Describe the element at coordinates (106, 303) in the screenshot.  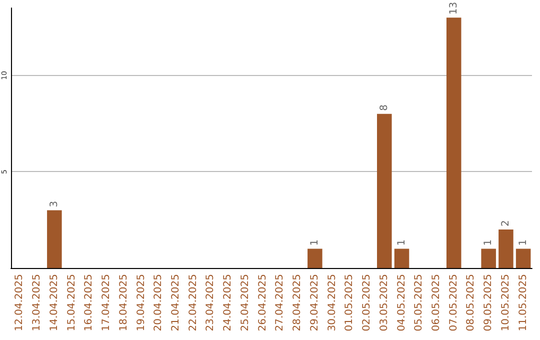
I see `x-tick-label: 17.04.2025` at that location.